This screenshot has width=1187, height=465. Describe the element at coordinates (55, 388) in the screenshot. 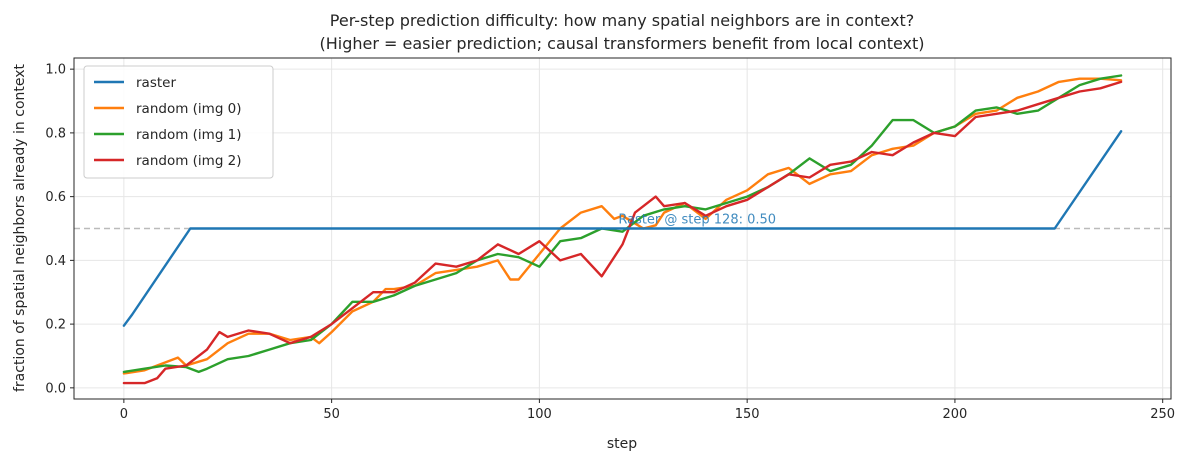

I see `y-tick-label: 0.0` at that location.